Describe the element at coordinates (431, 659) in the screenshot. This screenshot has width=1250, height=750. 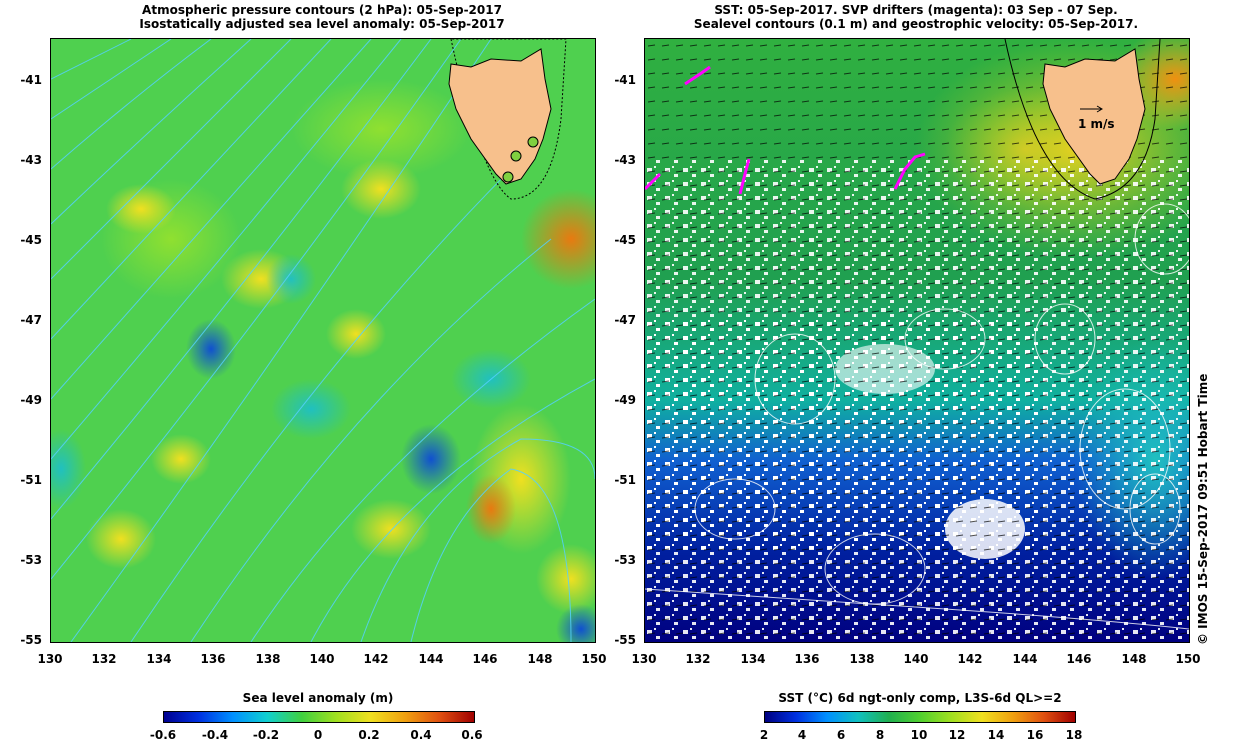
I see `left-xtick-8: 144` at that location.